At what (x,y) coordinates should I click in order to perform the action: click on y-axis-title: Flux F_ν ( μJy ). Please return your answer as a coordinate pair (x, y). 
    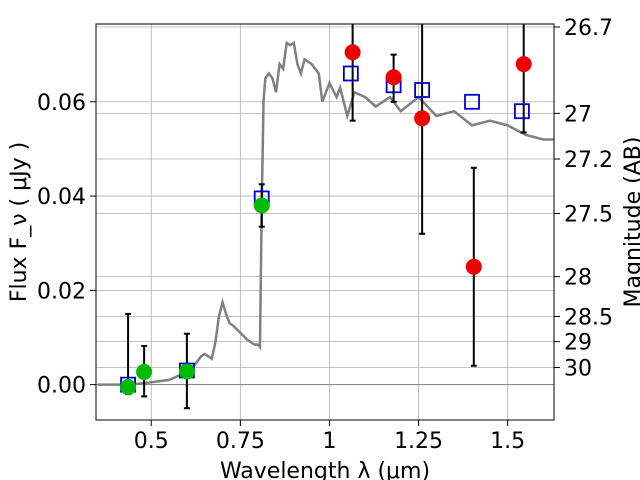
    Looking at the image, I should click on (19, 222).